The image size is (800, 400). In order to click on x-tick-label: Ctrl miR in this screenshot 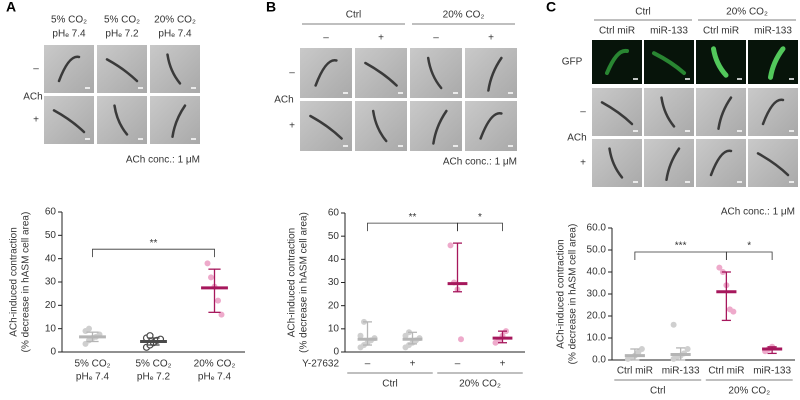, I will do `click(726, 371)`.